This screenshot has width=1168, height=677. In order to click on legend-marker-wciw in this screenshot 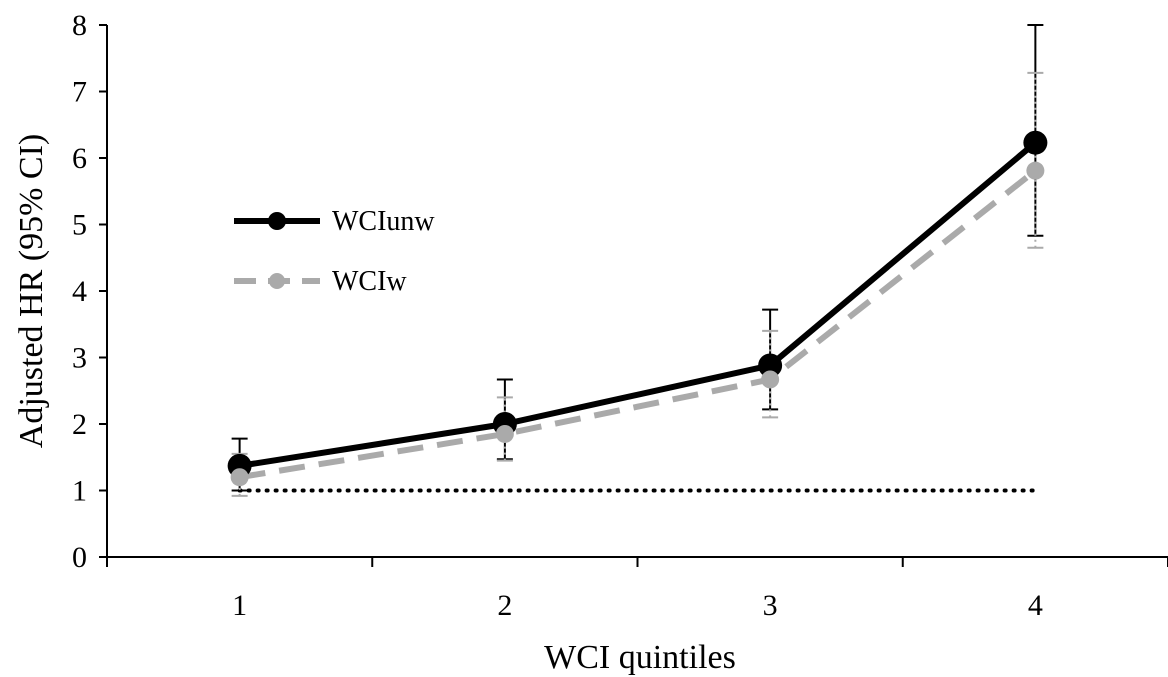, I will do `click(277, 281)`.